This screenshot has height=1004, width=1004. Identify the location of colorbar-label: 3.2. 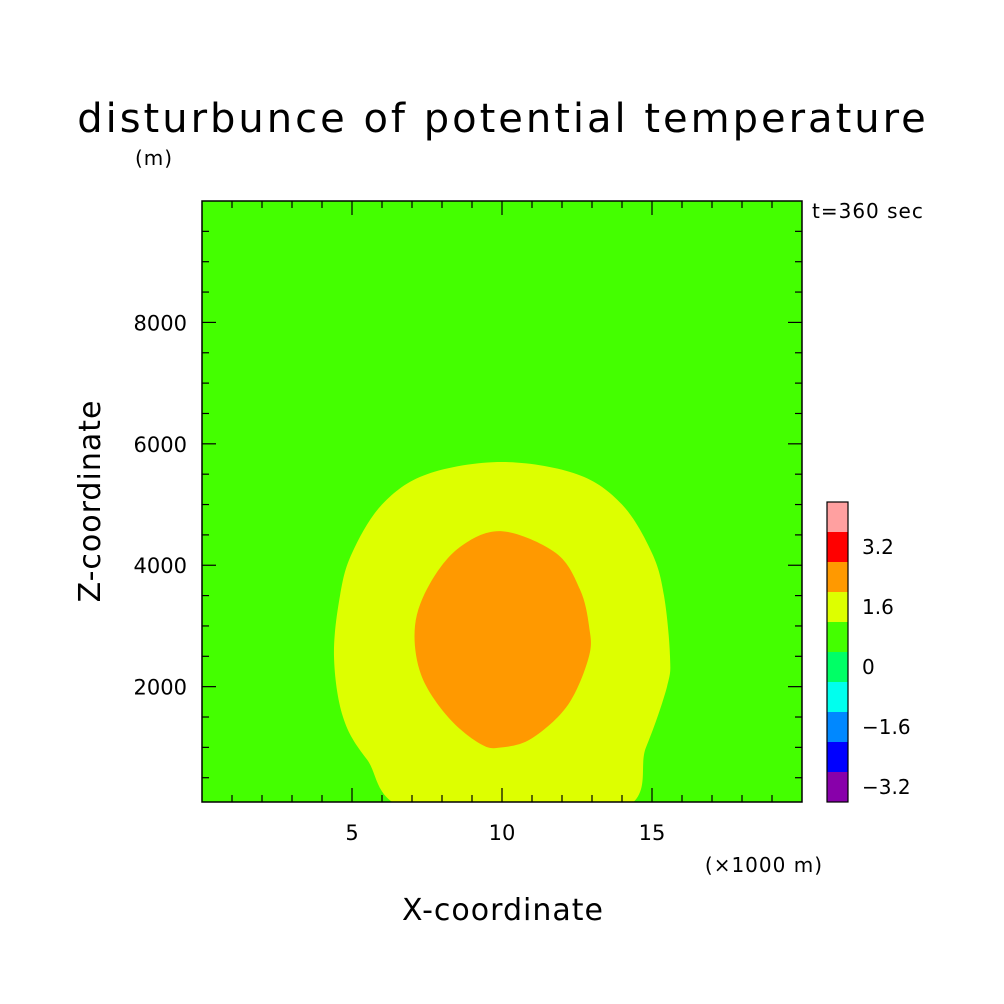
(878, 547).